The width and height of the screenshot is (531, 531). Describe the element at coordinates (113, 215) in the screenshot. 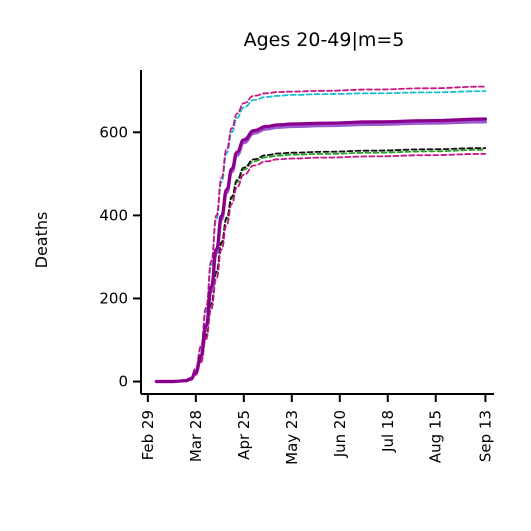

I see `y-tick-label: 400` at that location.